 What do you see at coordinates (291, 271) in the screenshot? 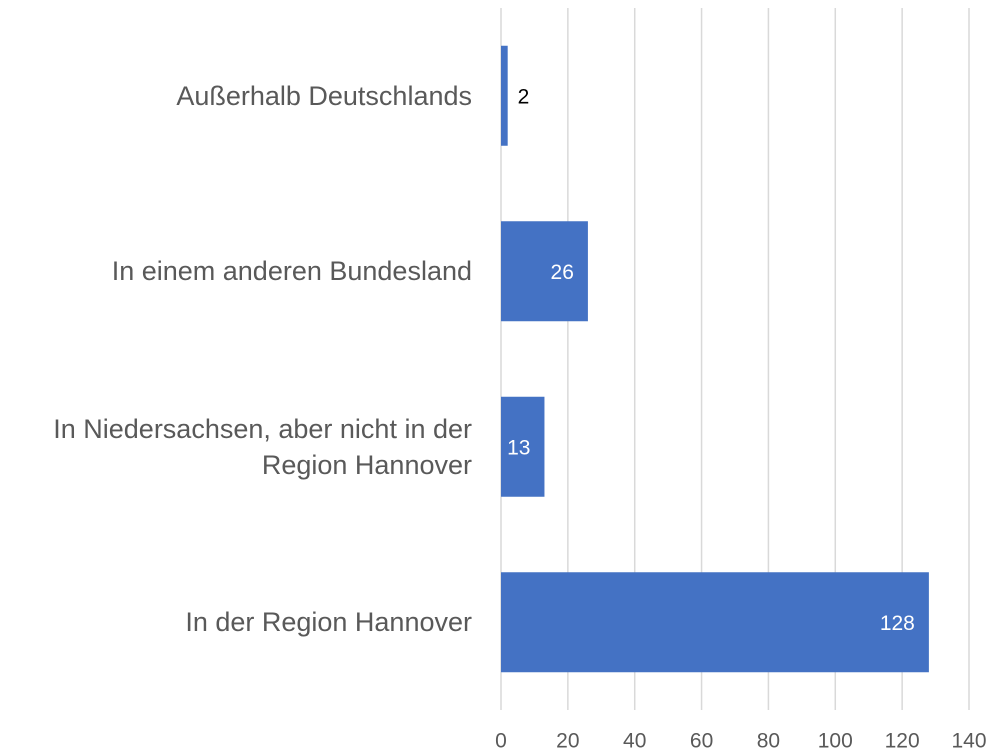
I see `y-tick-label: In einem anderen Bundesland` at bounding box center [291, 271].